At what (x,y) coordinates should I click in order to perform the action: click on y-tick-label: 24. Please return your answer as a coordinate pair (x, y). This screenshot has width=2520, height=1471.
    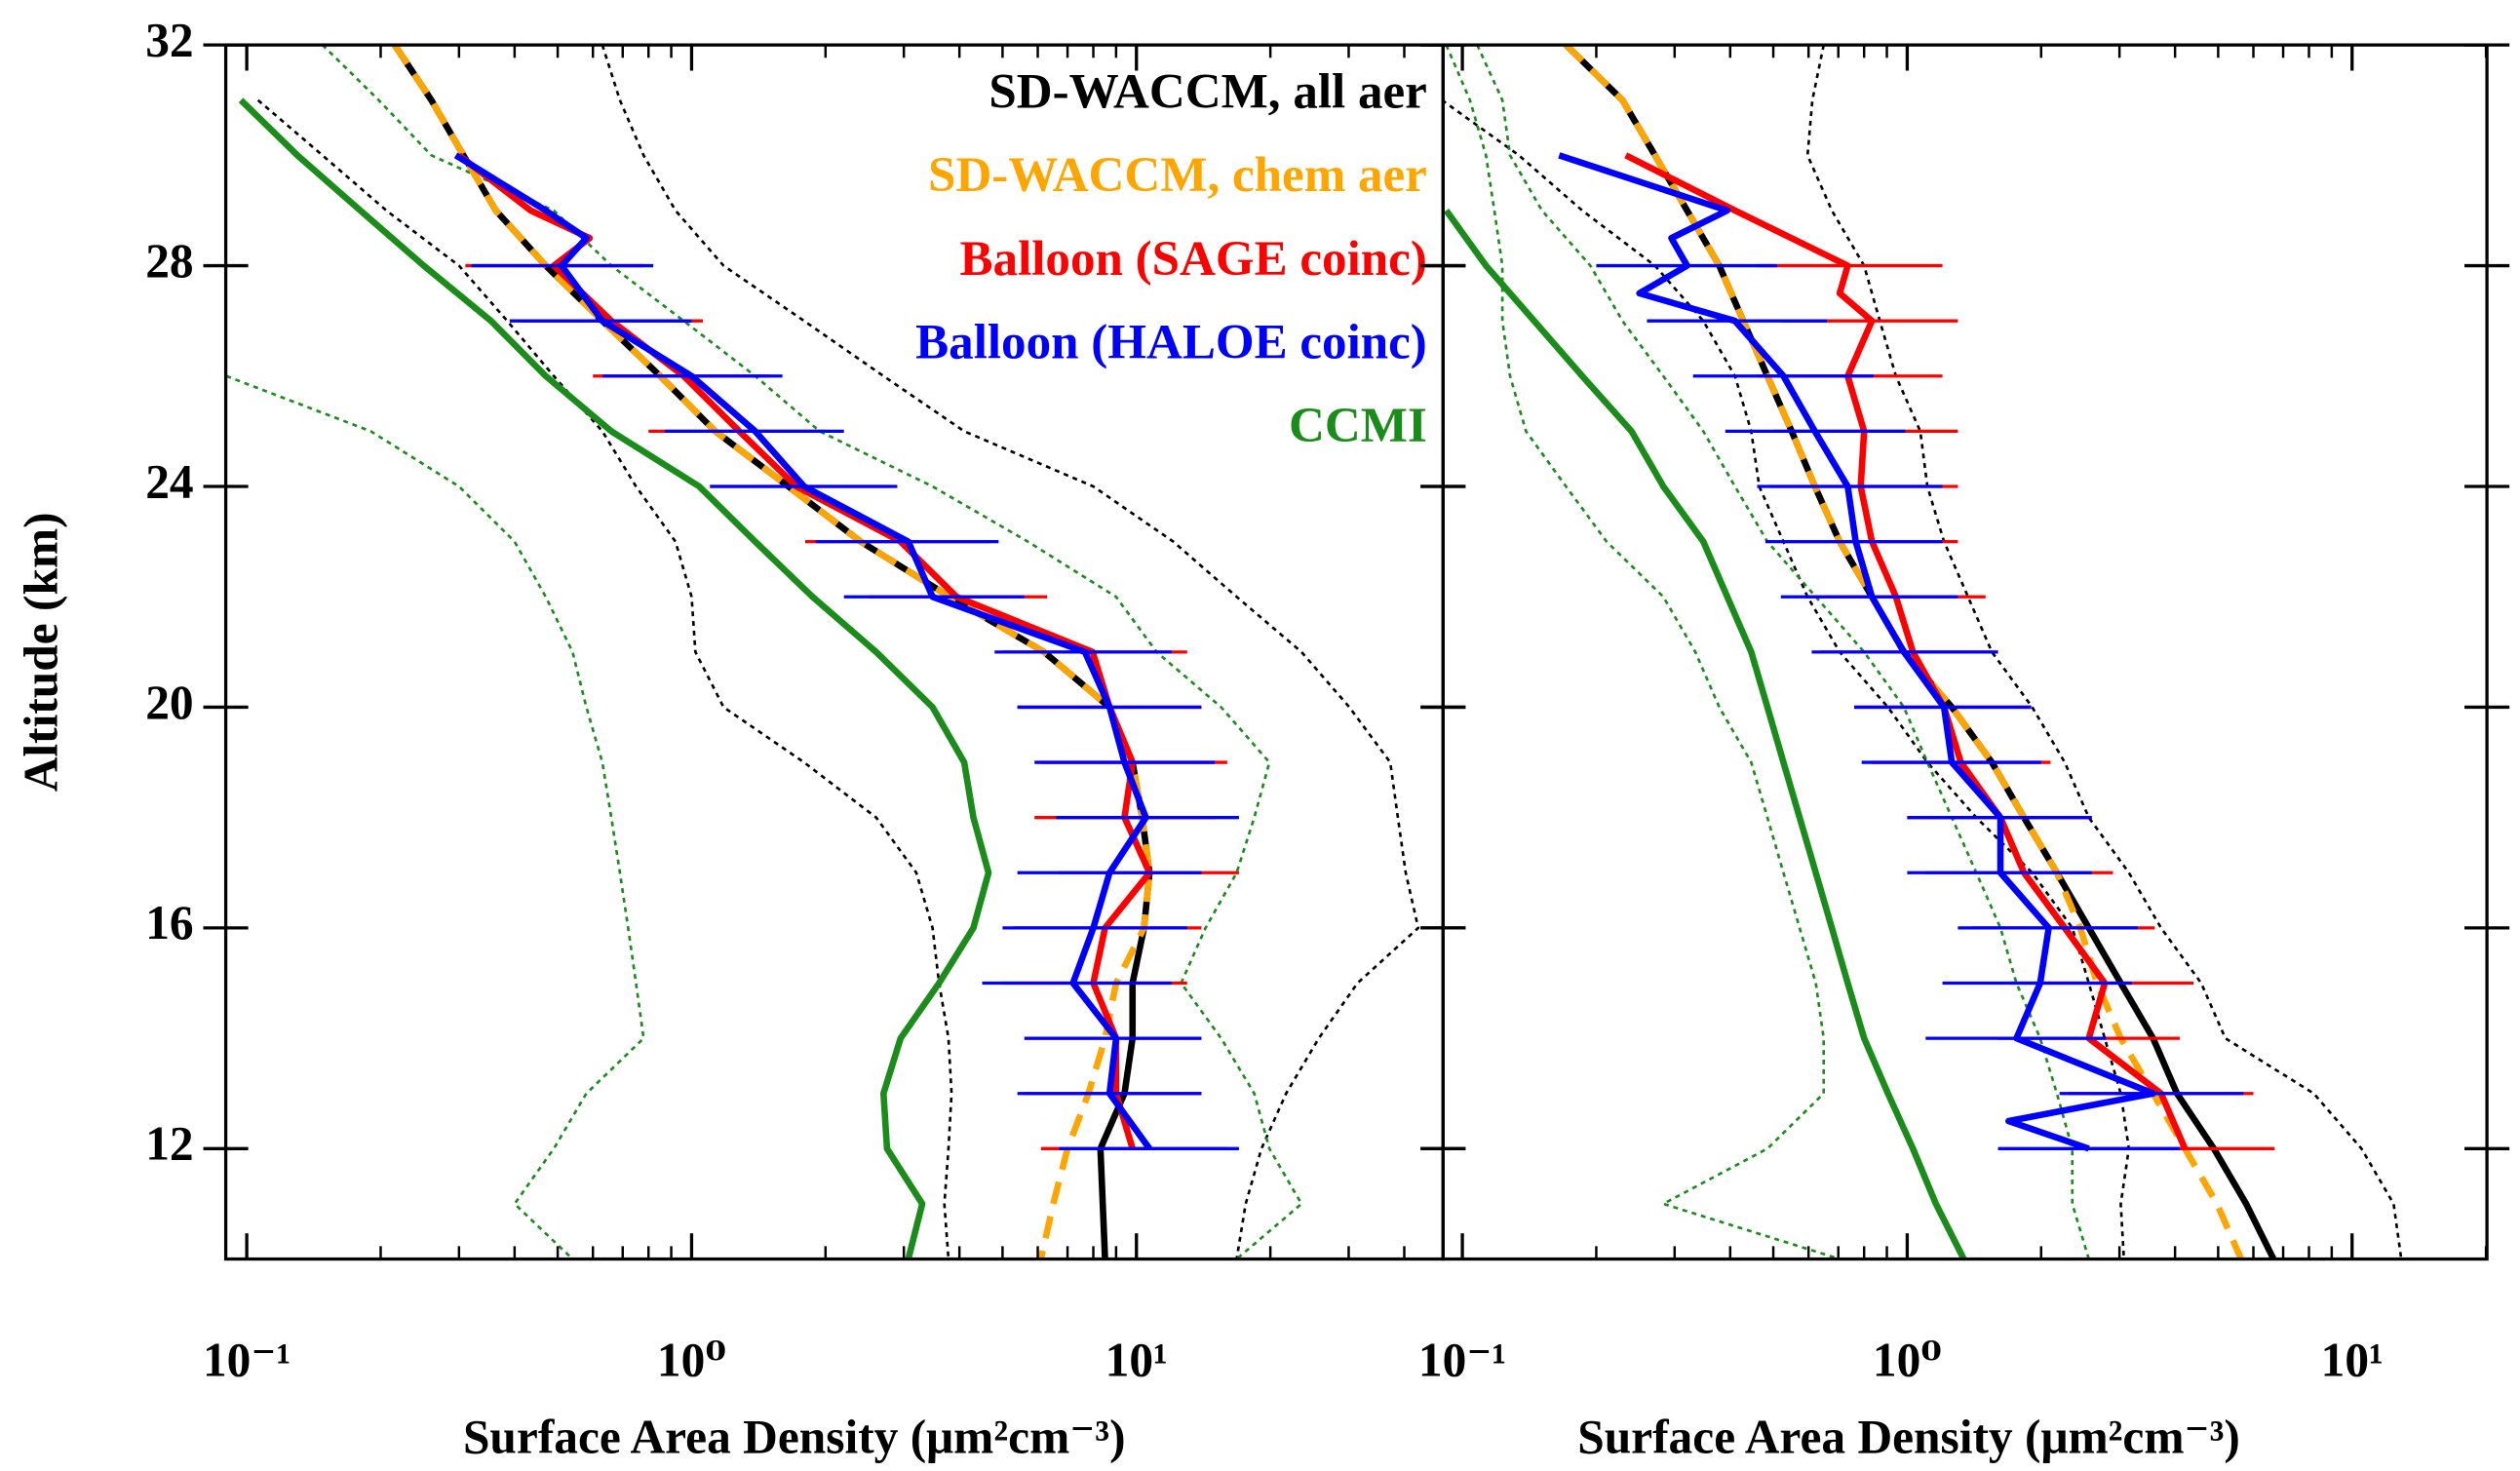
    Looking at the image, I should click on (169, 481).